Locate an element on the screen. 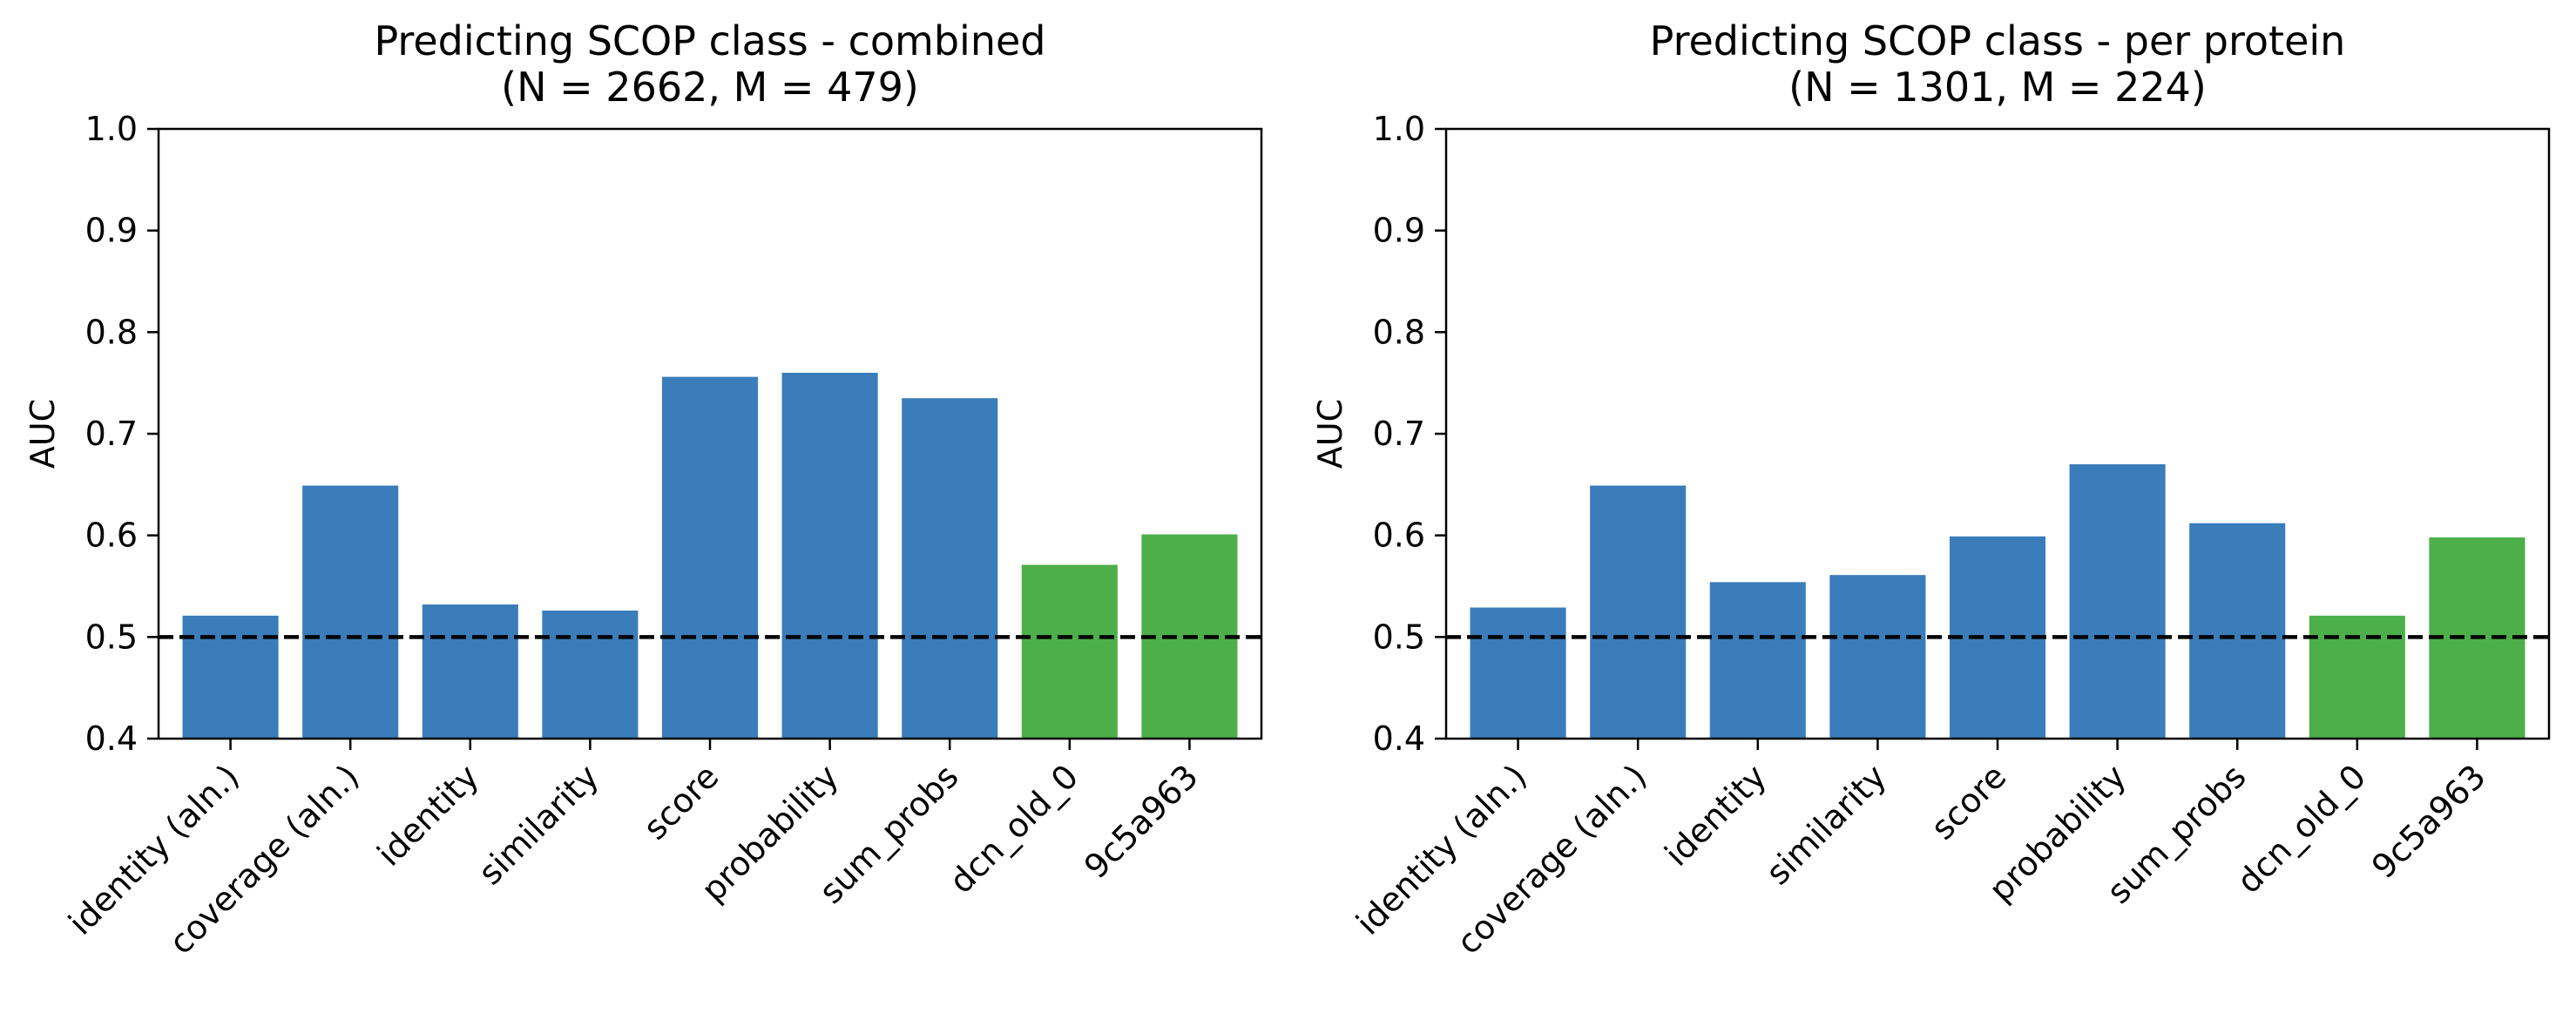 Image resolution: width=2576 pixels, height=1013 pixels. chart-title-line-1: Predicting SCOP class - combined is located at coordinates (710, 41).